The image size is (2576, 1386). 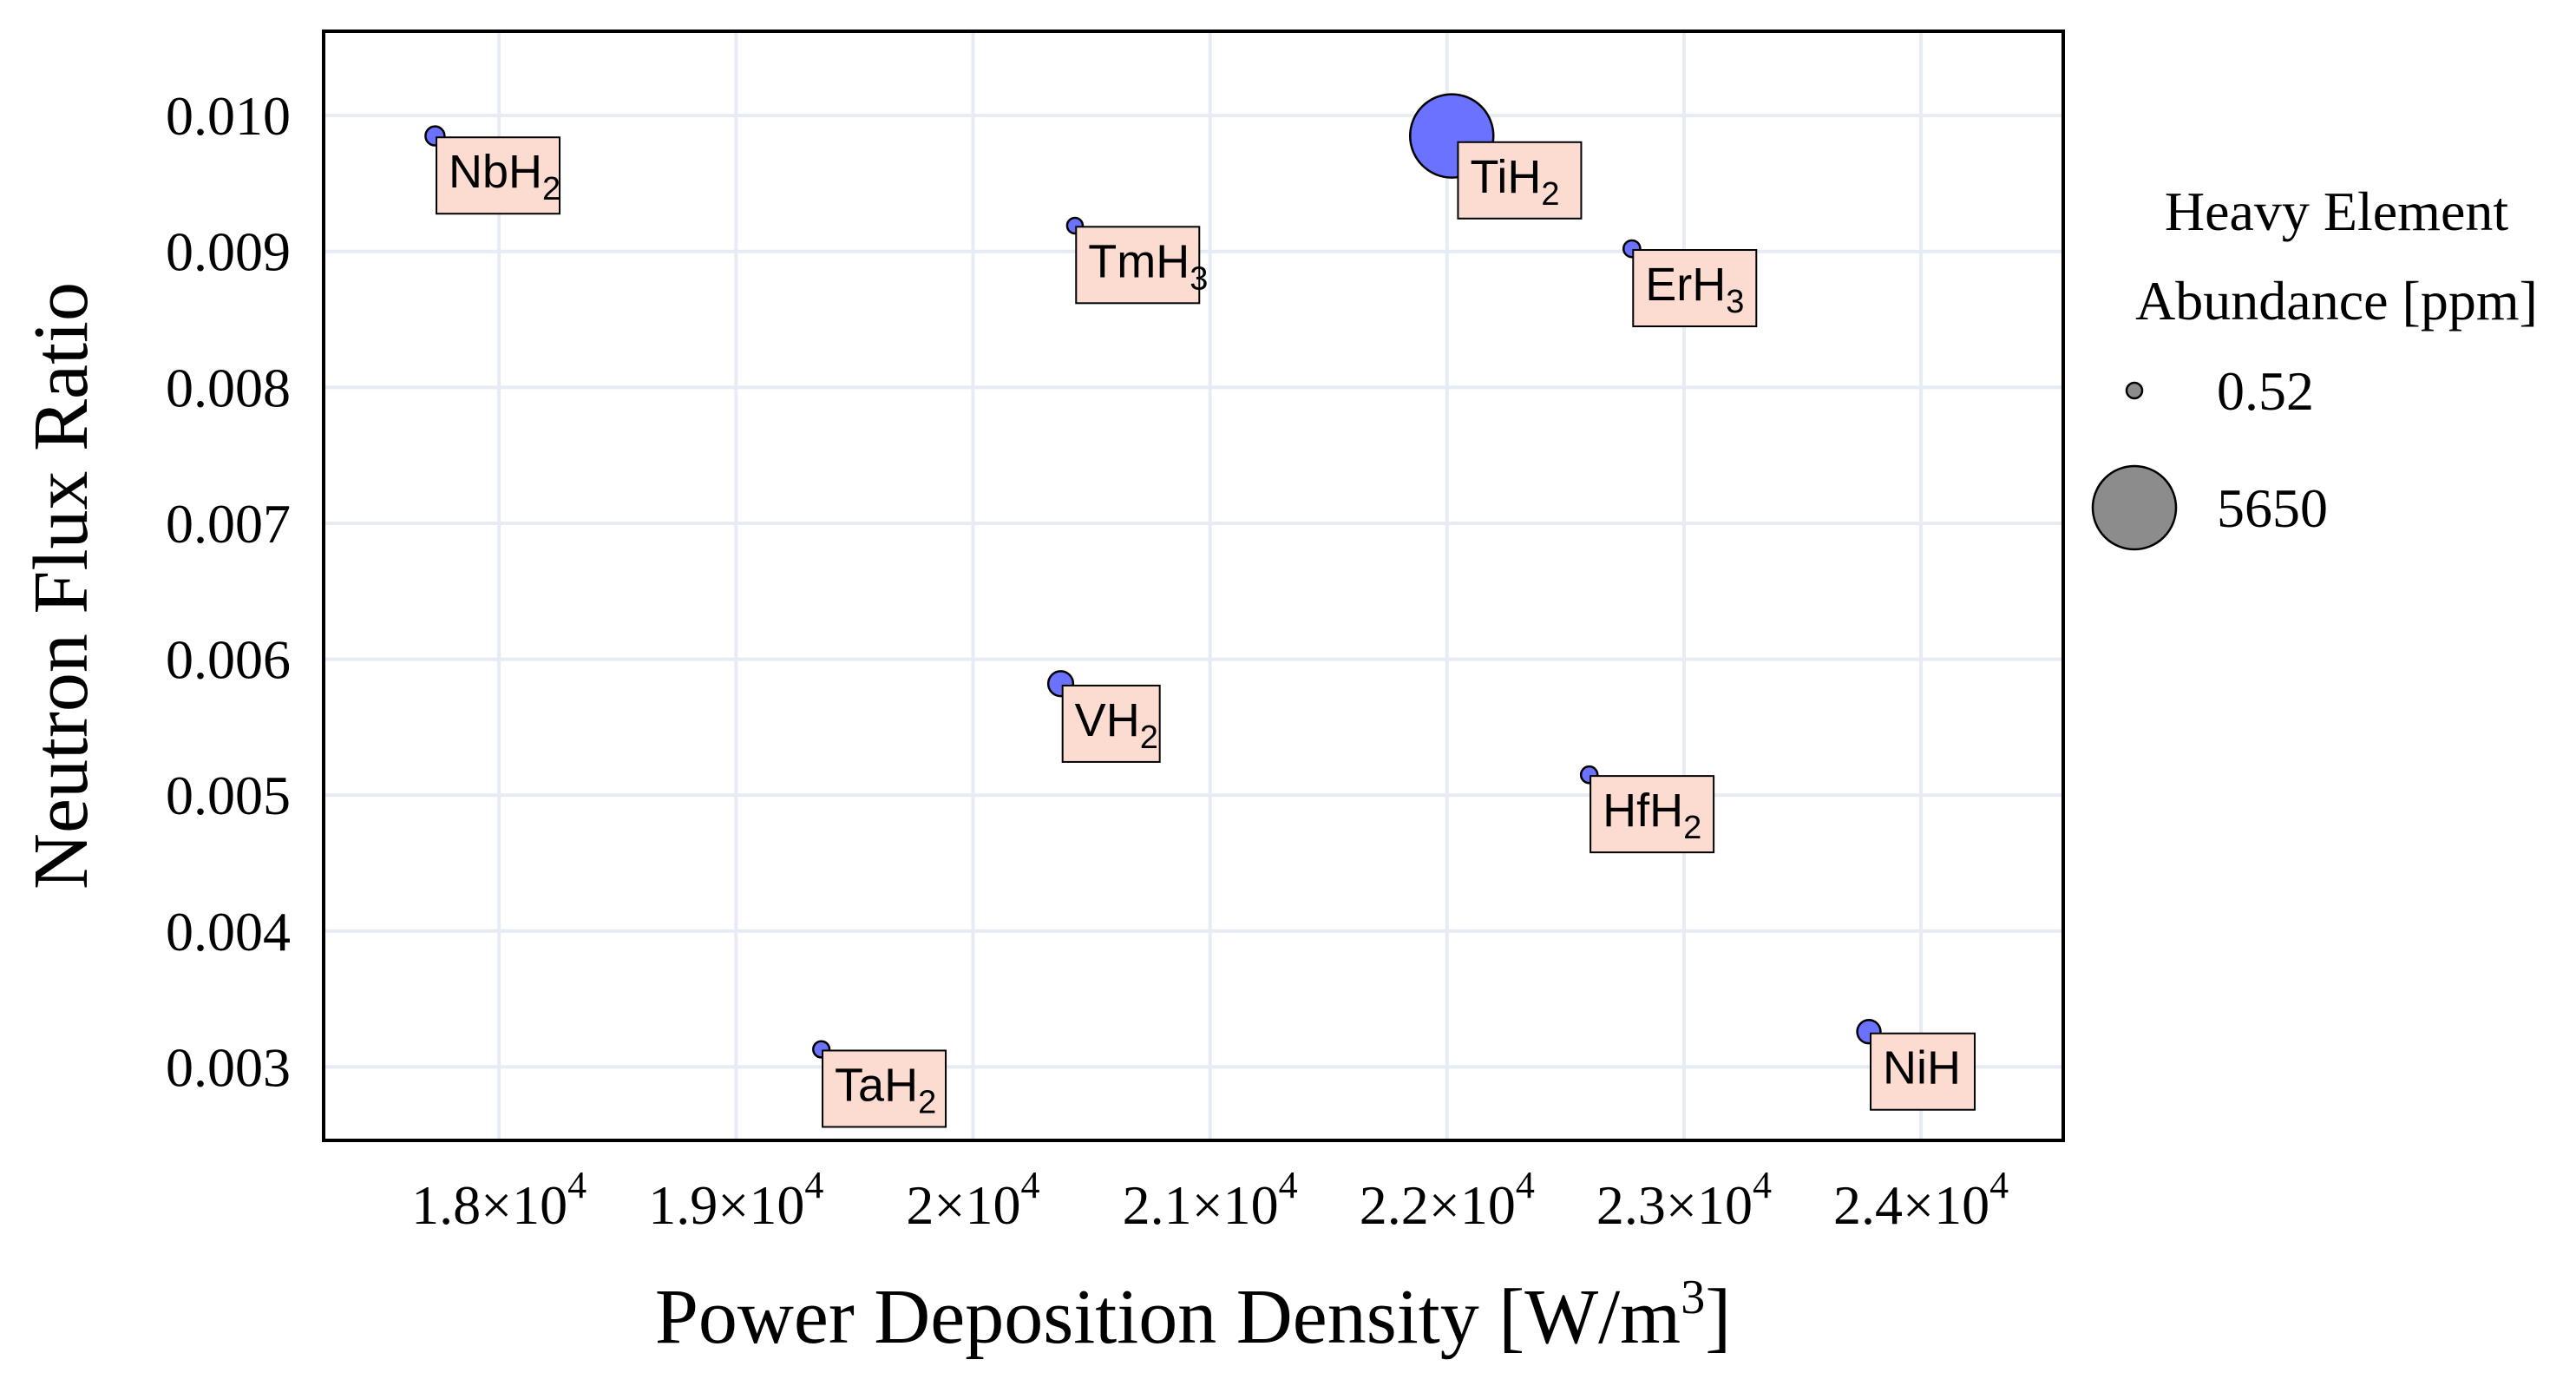 What do you see at coordinates (2265, 391) in the screenshot?
I see `legend-label: 0.52` at bounding box center [2265, 391].